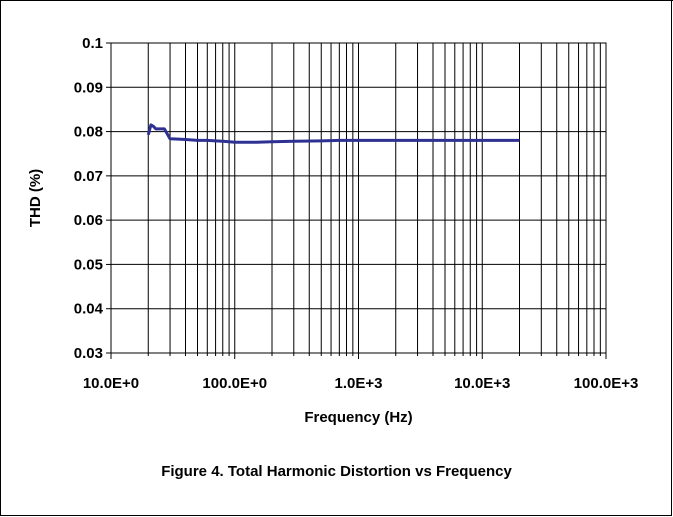 Image resolution: width=673 pixels, height=517 pixels. What do you see at coordinates (92, 43) in the screenshot?
I see `y-tick-label: 0.1` at bounding box center [92, 43].